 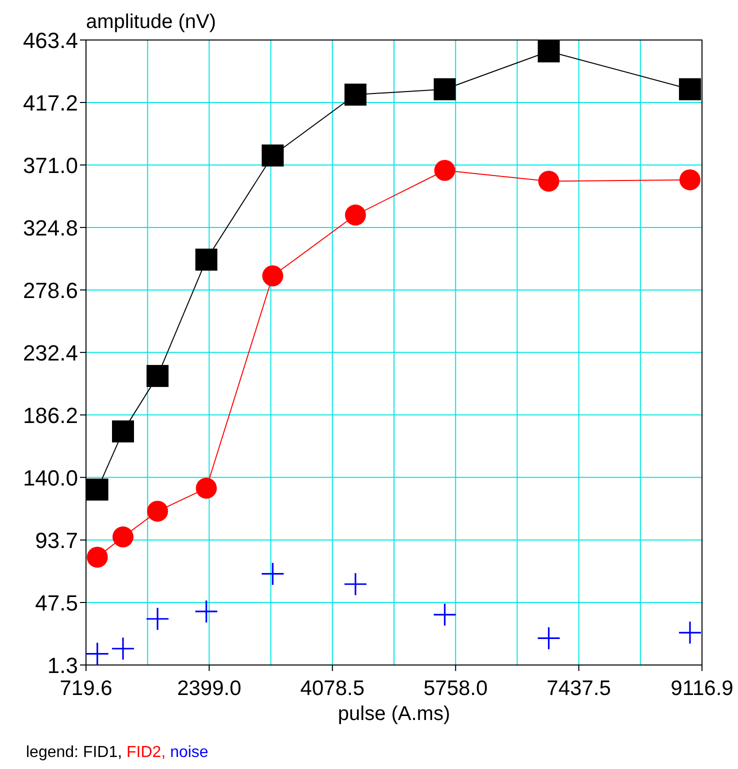 I want to click on y-tick-label: 324.8, so click(x=50, y=227).